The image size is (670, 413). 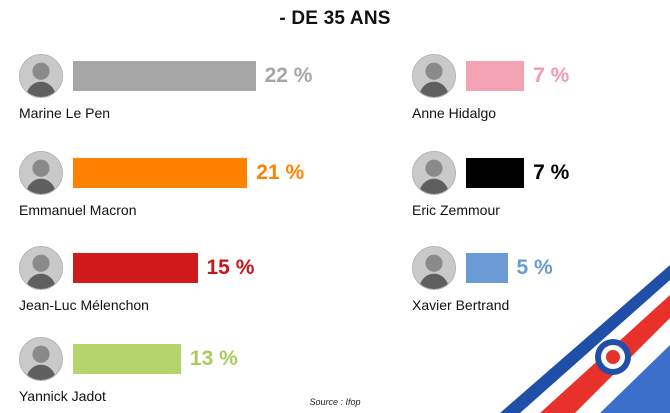 What do you see at coordinates (635, 379) in the screenshot?
I see `decor-stripe-blue-light` at bounding box center [635, 379].